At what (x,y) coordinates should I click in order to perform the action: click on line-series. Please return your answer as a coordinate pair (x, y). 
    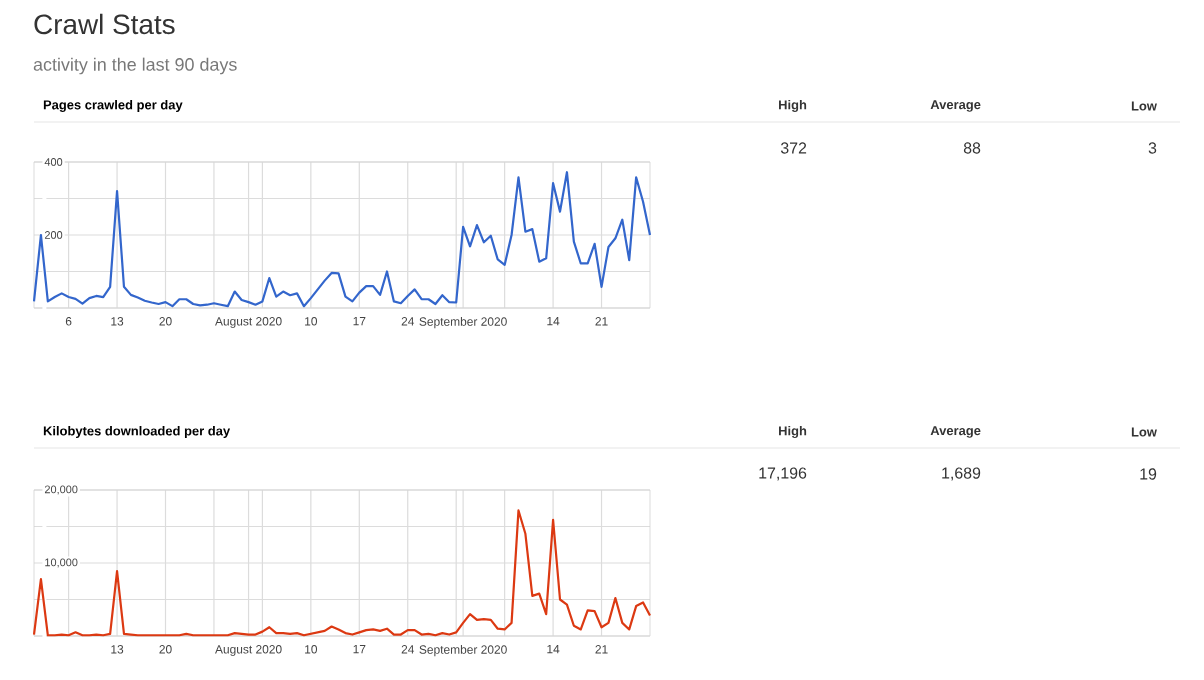
    Looking at the image, I should click on (342, 239).